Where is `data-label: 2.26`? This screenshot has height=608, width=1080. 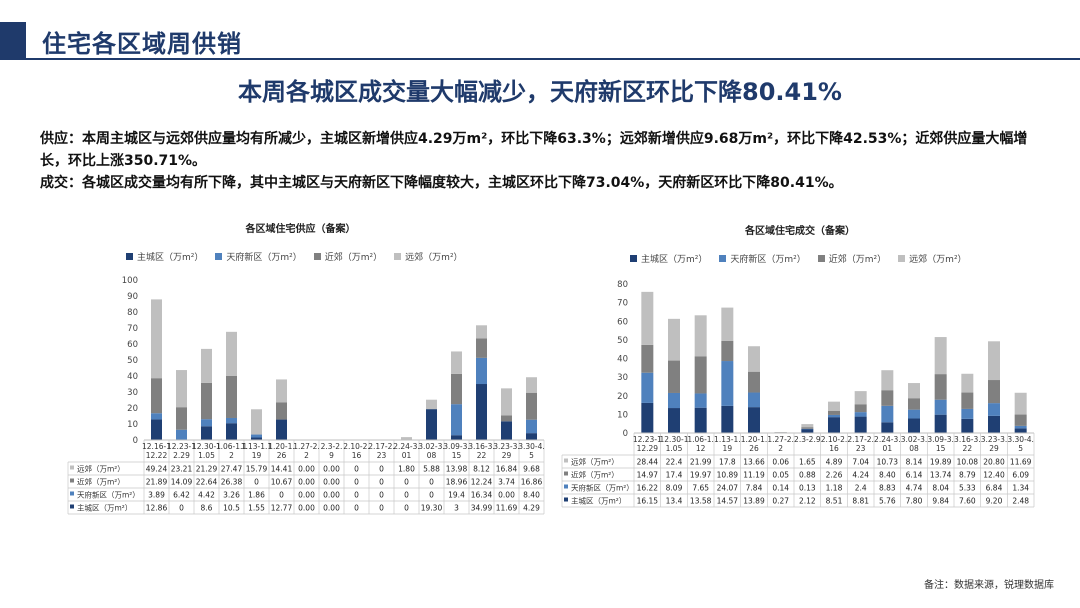 data-label: 2.26 is located at coordinates (834, 475).